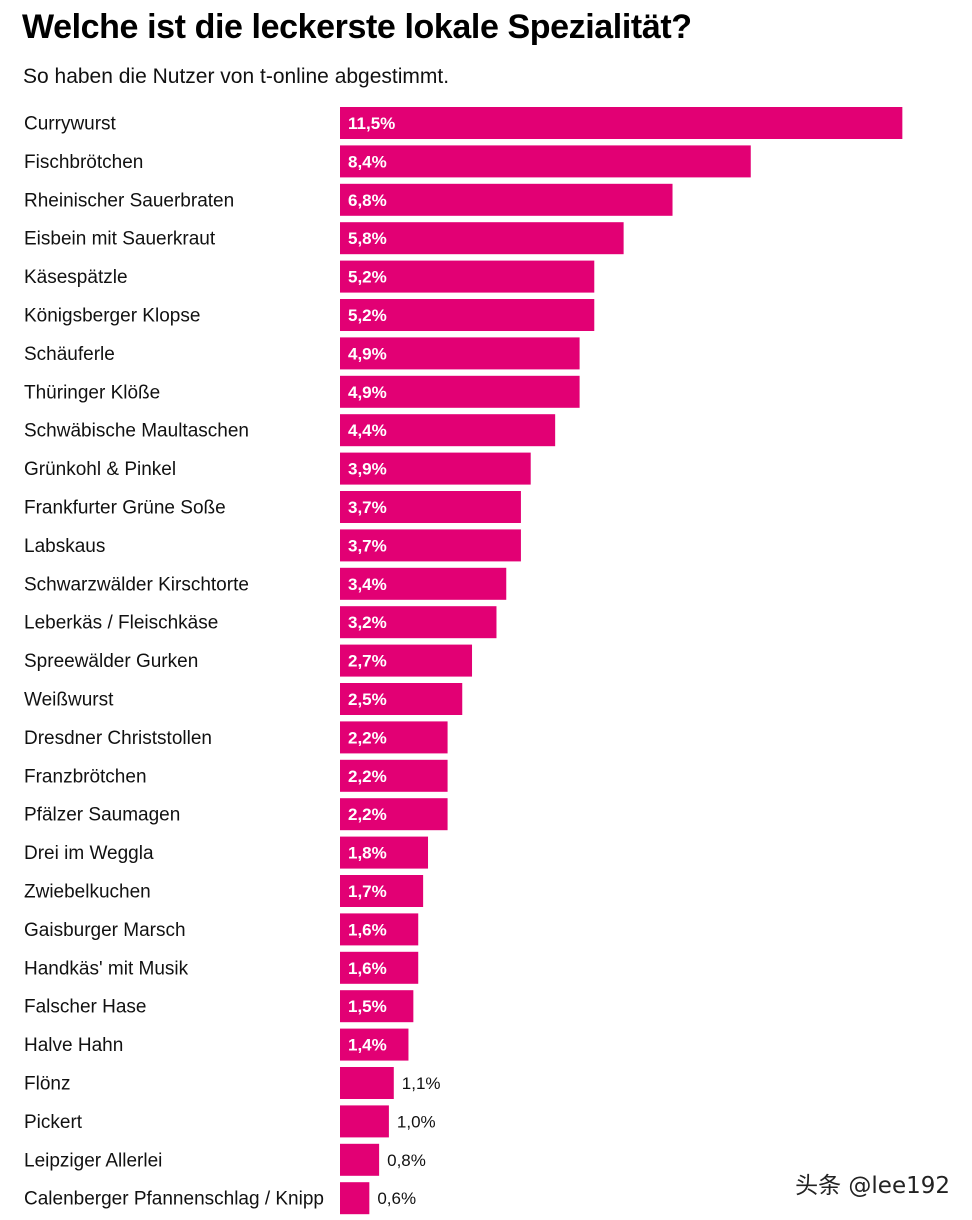 Image resolution: width=972 pixels, height=1220 pixels. I want to click on category-label: Schwarzwälder Kirschtorte, so click(136, 584).